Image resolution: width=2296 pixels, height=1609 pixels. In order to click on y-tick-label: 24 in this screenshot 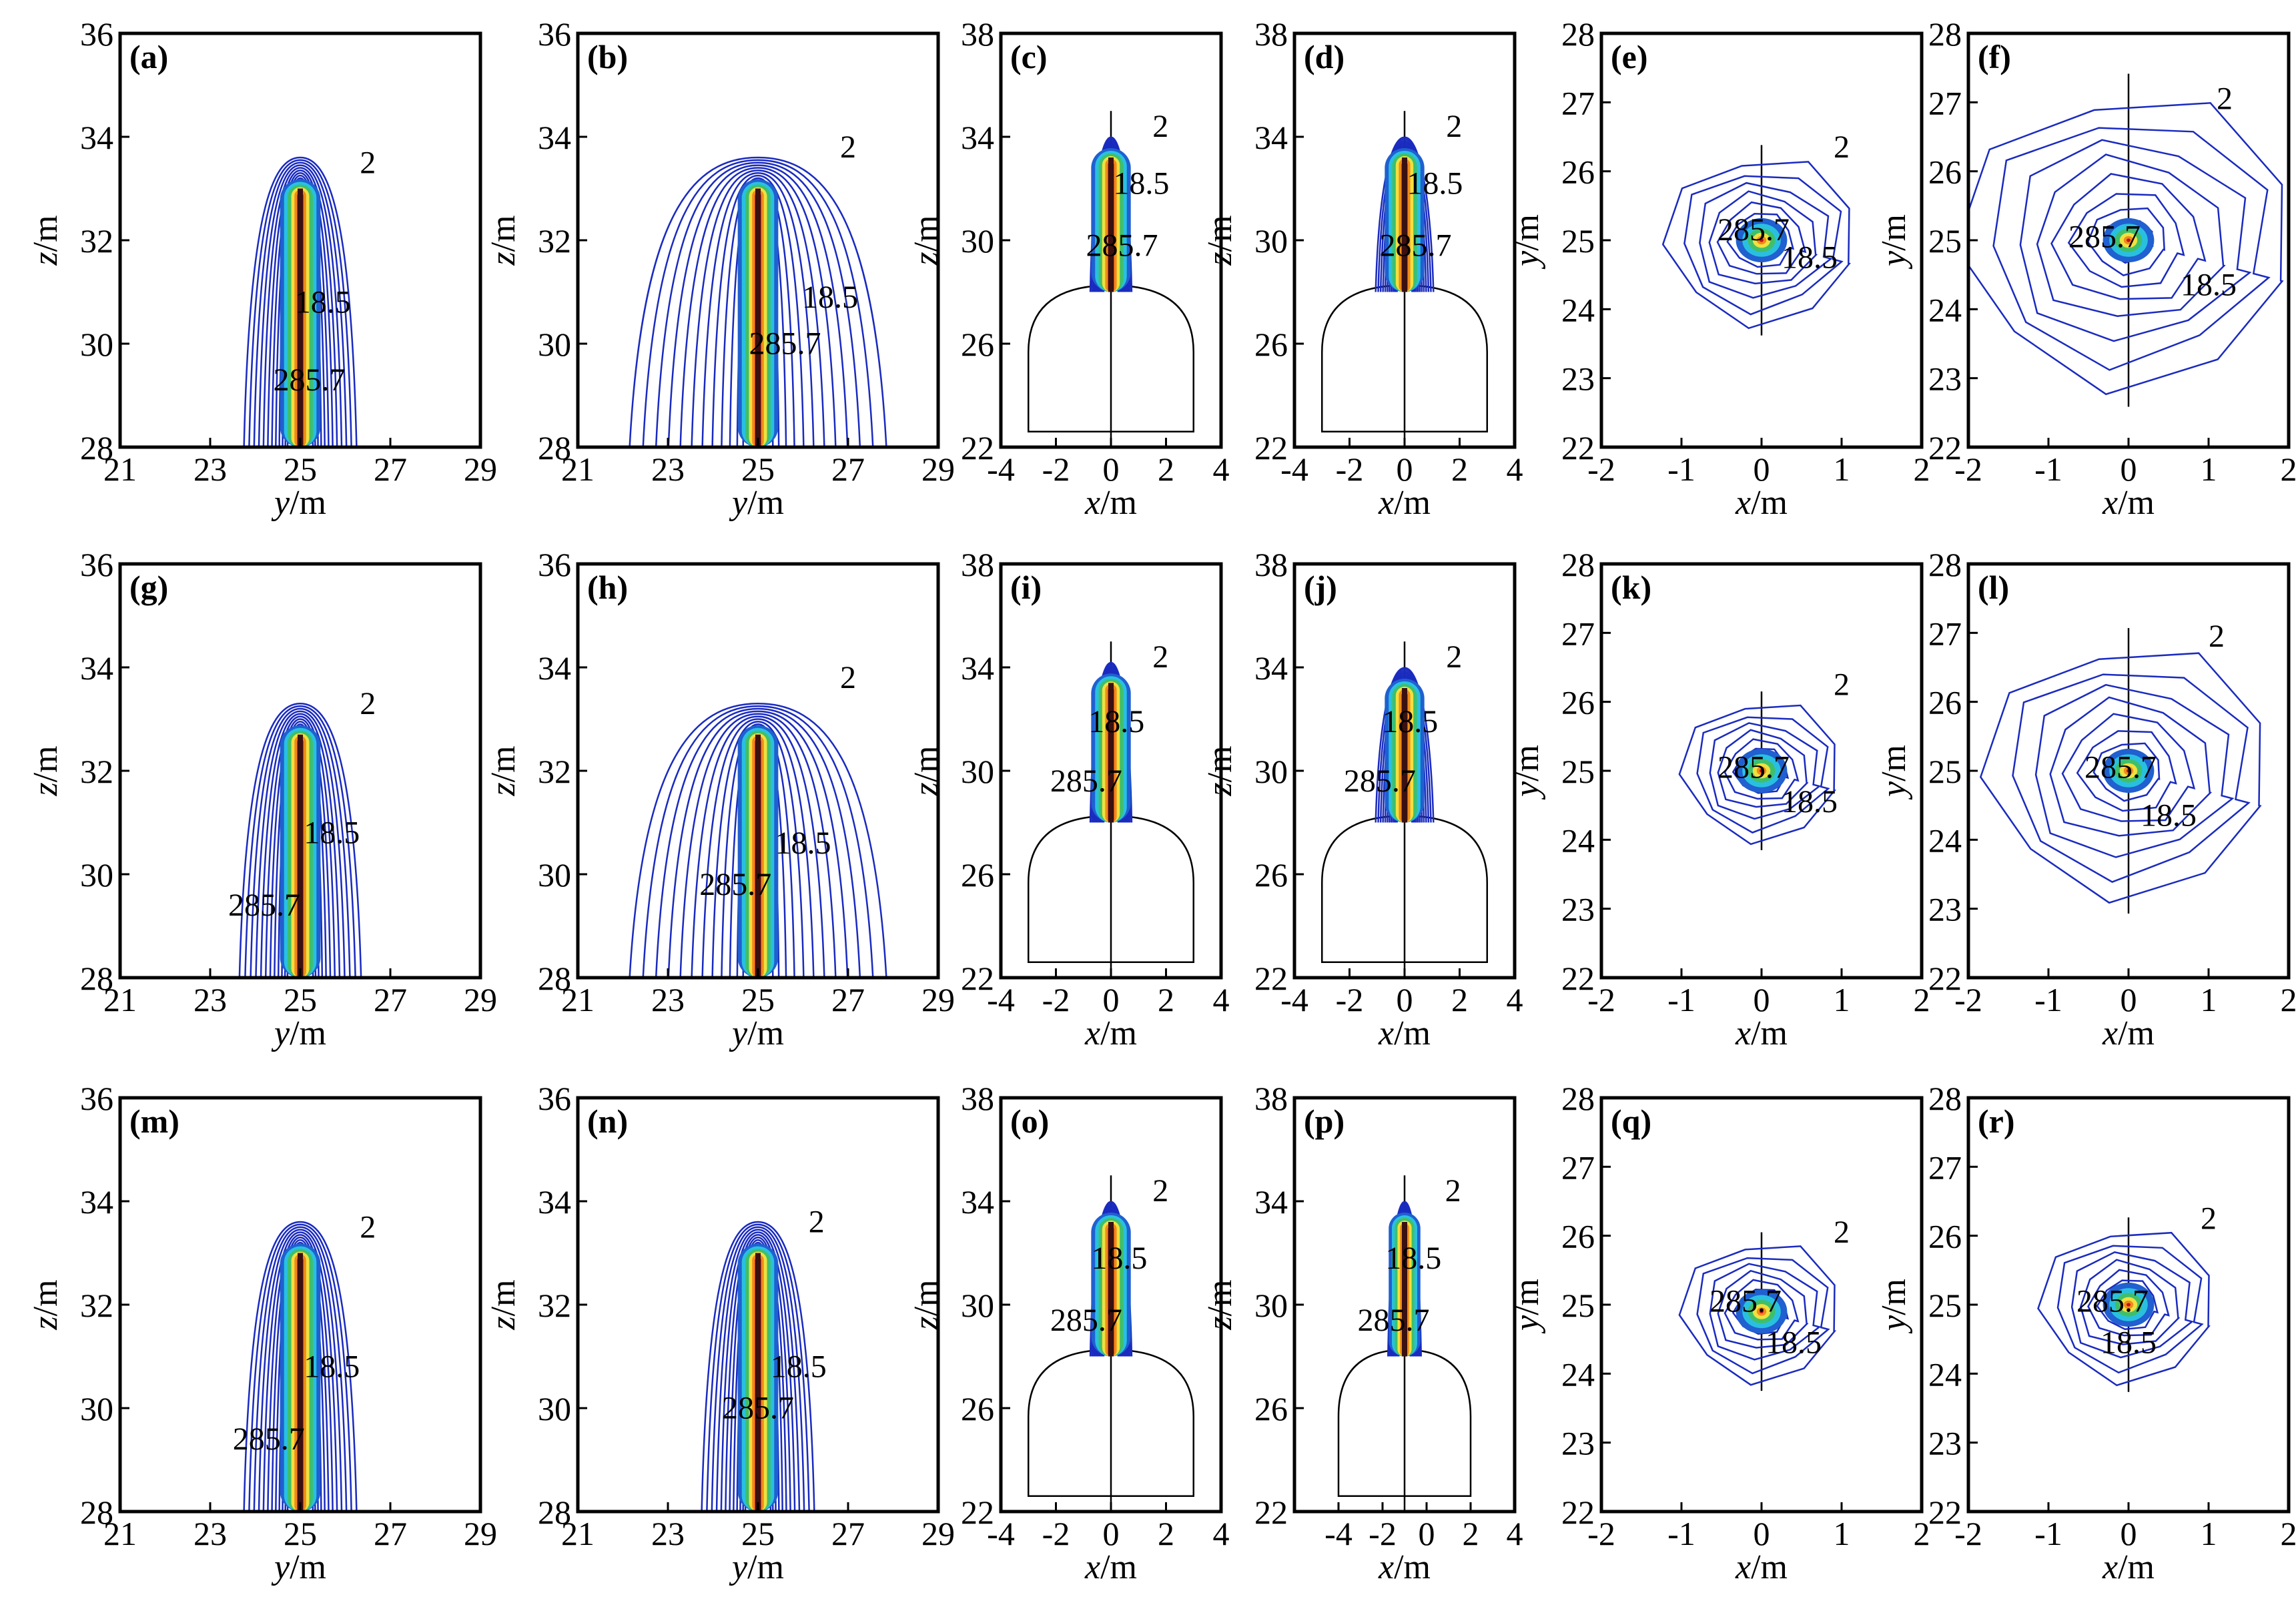, I will do `click(1945, 1374)`.